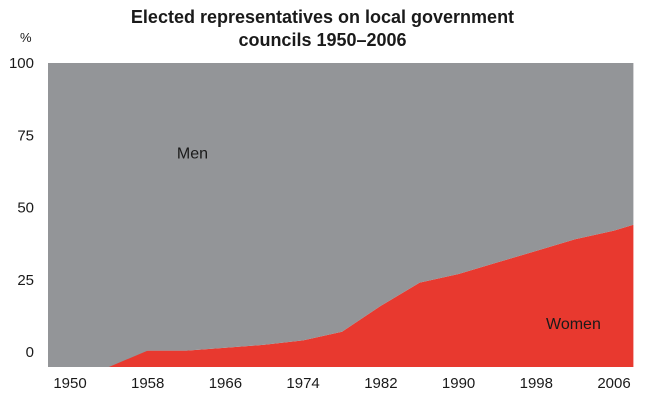 Image resolution: width=645 pixels, height=395 pixels. Describe the element at coordinates (26, 37) in the screenshot. I see `y-axis-unit: %` at that location.